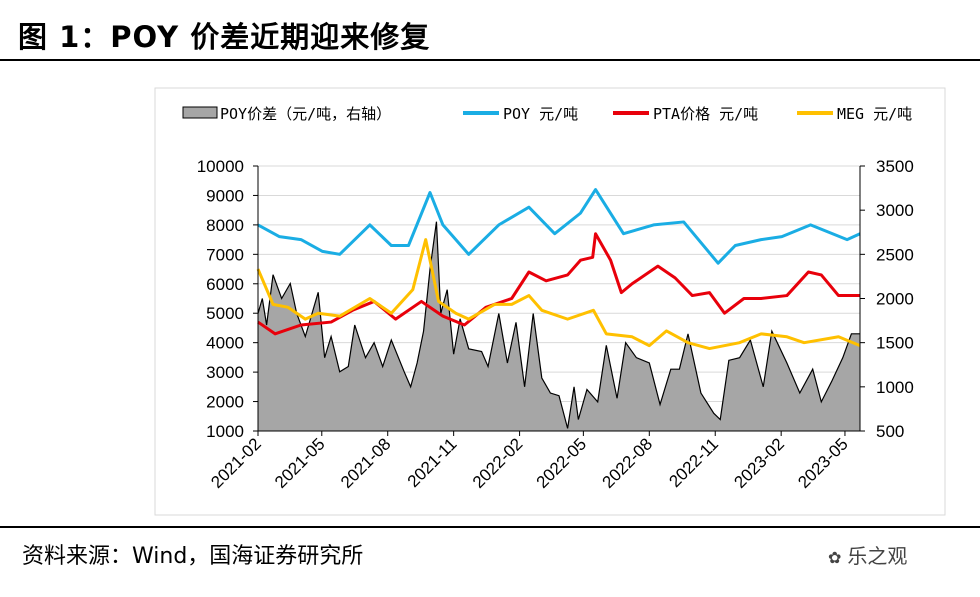  Describe the element at coordinates (895, 299) in the screenshot. I see `y-right-tick-label: 2000` at that location.